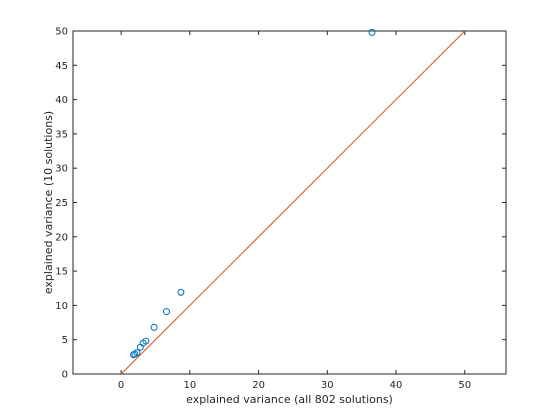 The height and width of the screenshot is (420, 560). What do you see at coordinates (61, 66) in the screenshot?
I see `y-tick-label: 45` at bounding box center [61, 66].